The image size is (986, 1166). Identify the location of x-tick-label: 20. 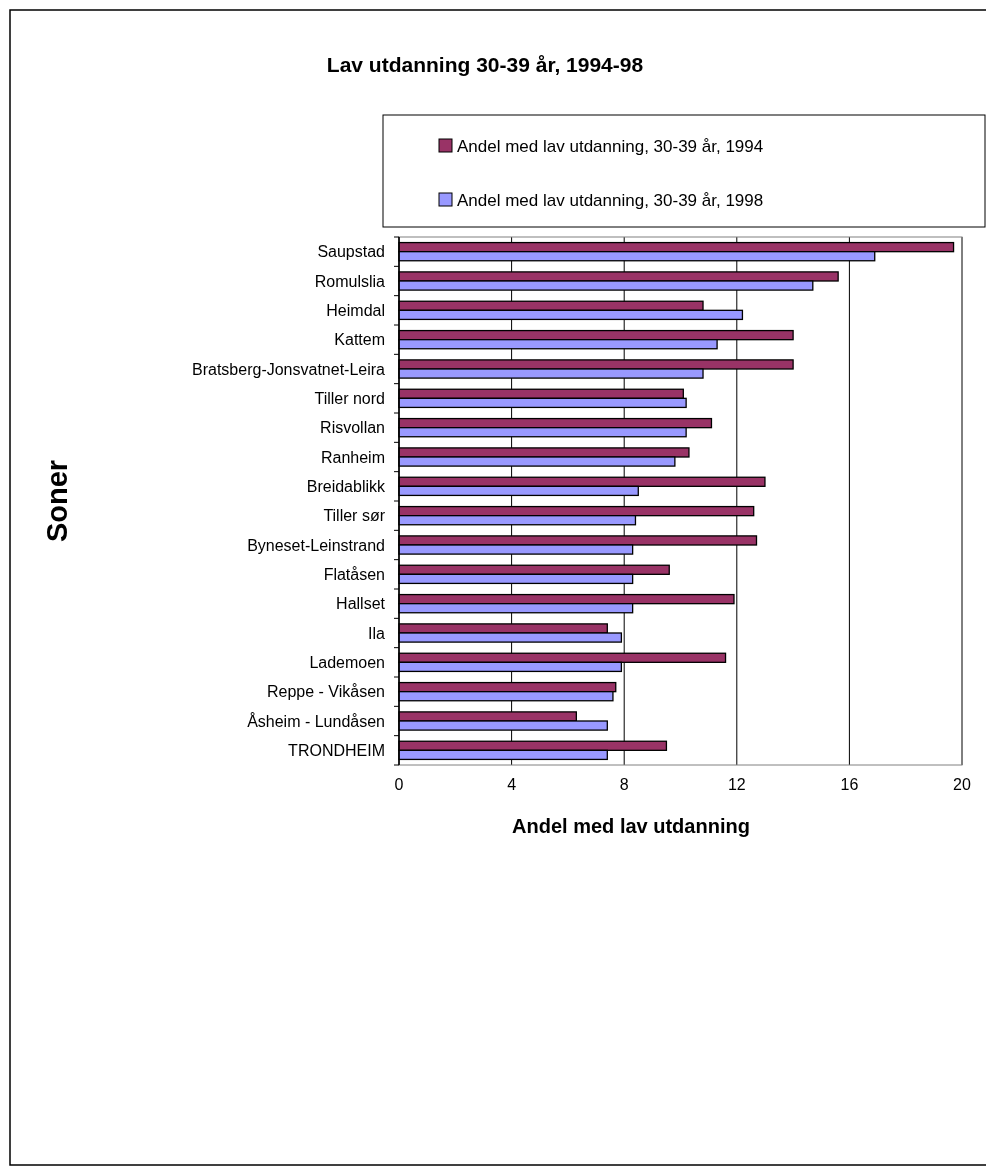
(962, 784).